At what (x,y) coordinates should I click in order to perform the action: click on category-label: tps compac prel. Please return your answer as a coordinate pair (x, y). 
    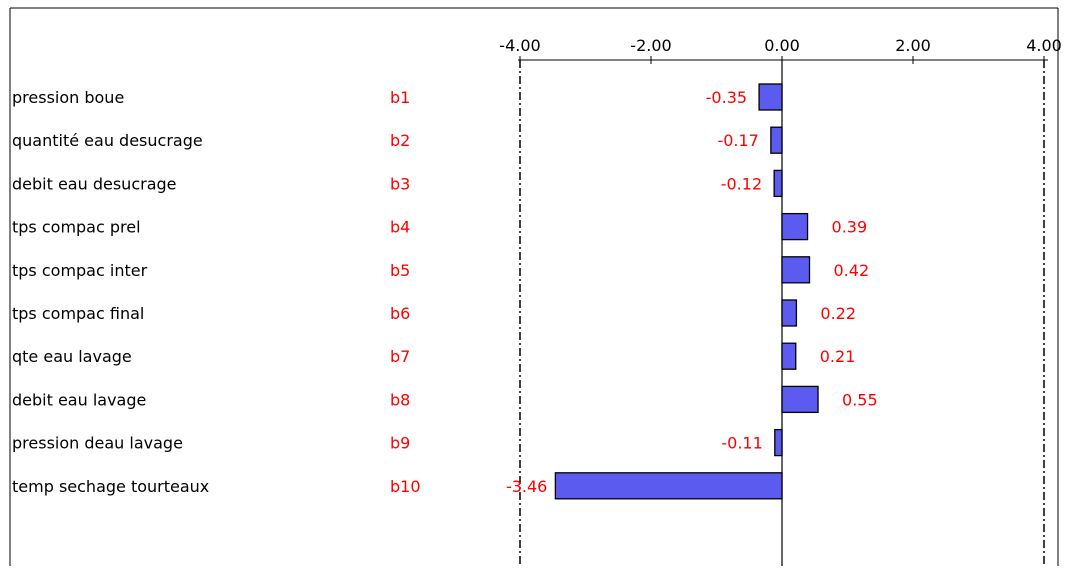
    Looking at the image, I should click on (76, 227).